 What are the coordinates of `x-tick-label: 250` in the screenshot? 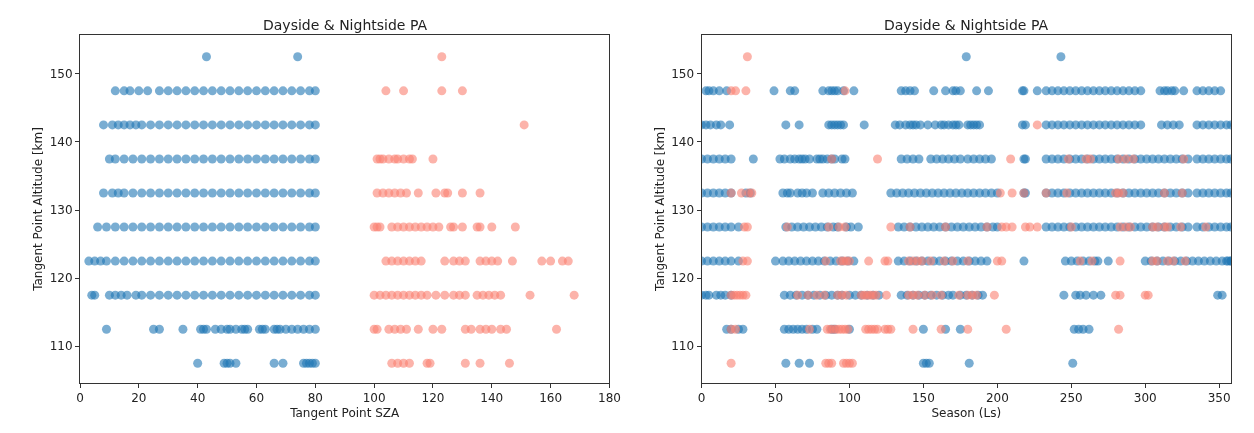 It's located at (1071, 398).